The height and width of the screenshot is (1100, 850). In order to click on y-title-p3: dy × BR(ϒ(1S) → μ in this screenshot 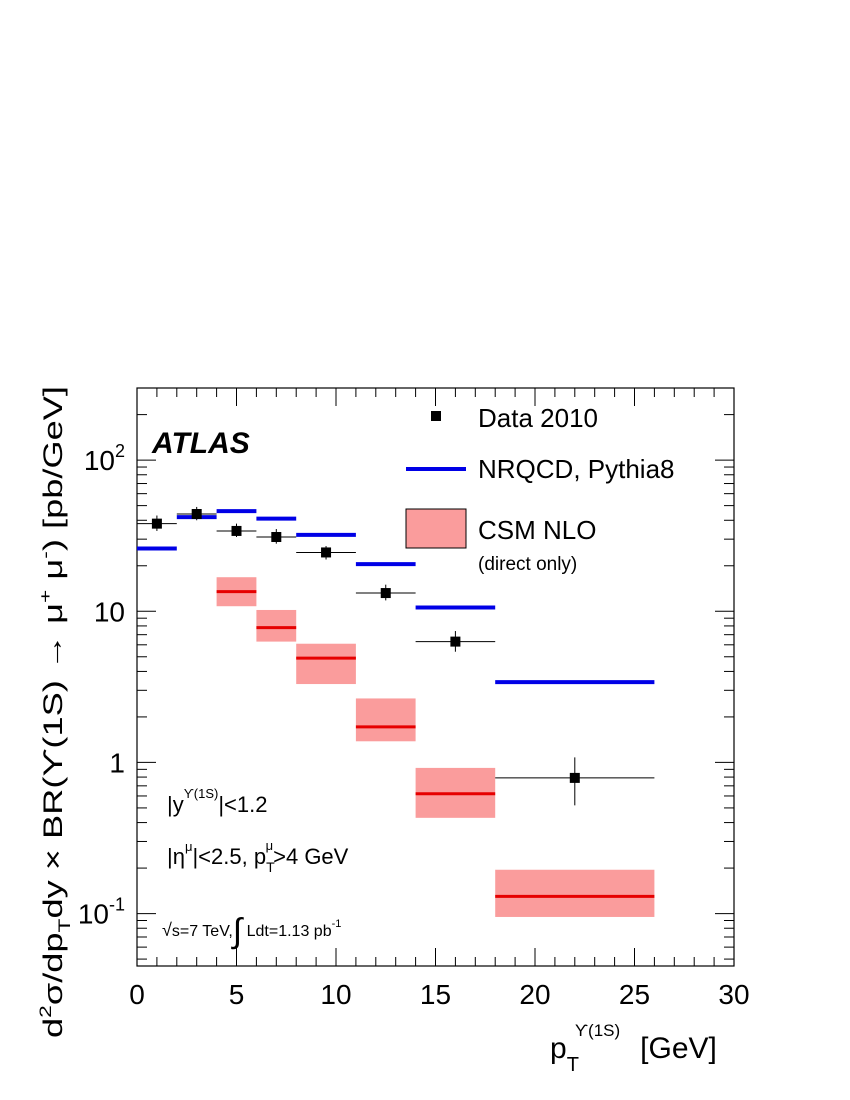, I will do `click(53, 761)`.